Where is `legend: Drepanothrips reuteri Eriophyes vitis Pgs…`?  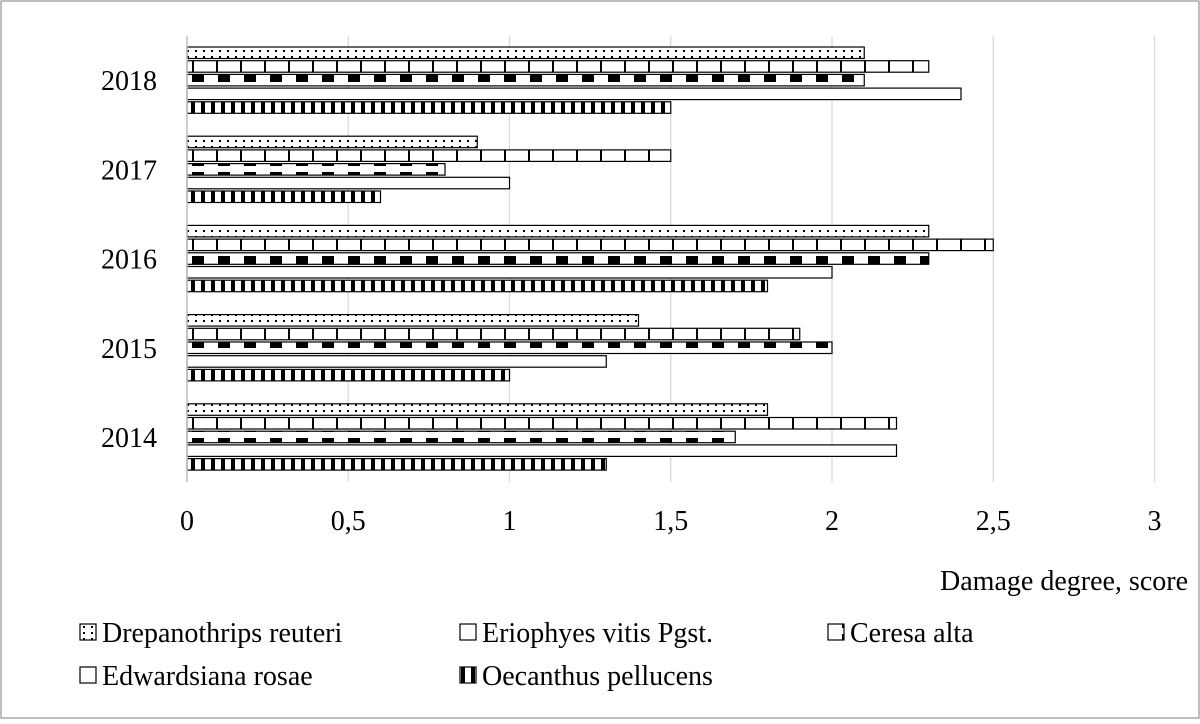 legend: Drepanothrips reuteri Eriophyes vitis Pgs… is located at coordinates (526, 655).